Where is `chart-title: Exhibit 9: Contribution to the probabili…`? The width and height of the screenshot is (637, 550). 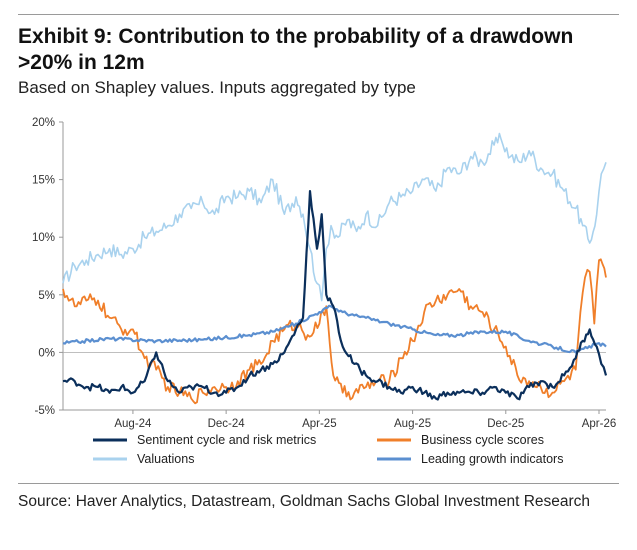
chart-title: Exhibit 9: Contribution to the probabili… is located at coordinates (296, 49).